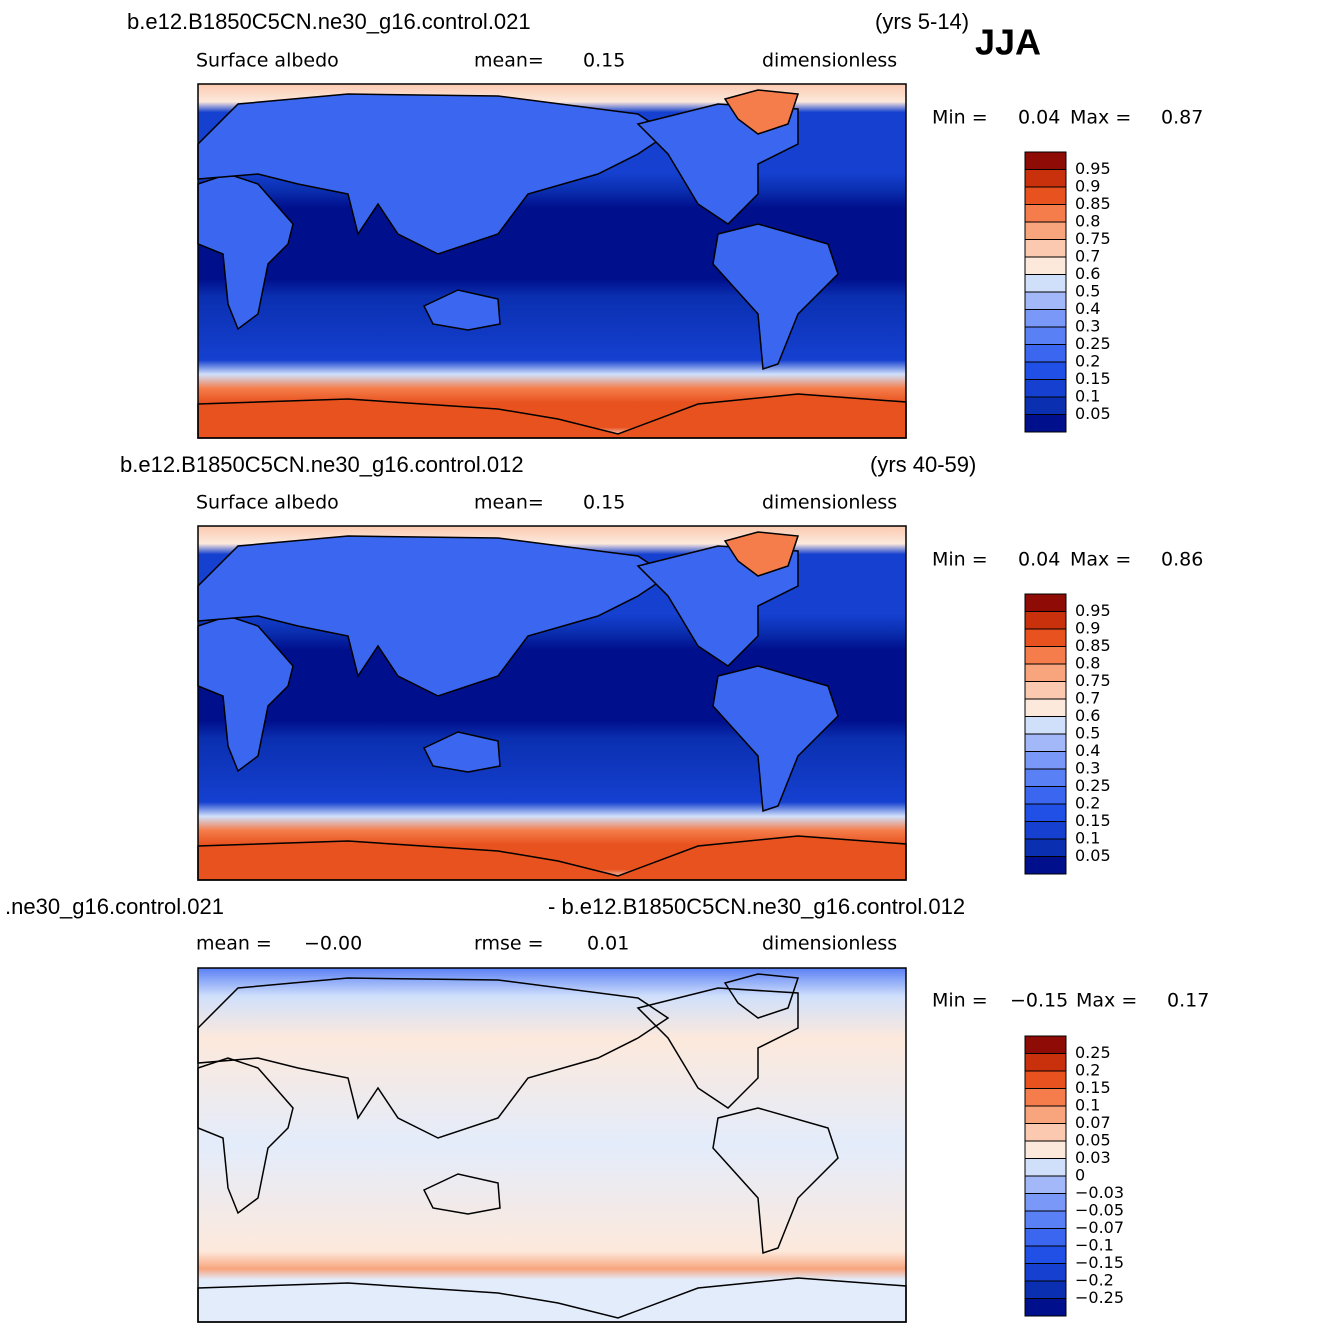  I want to click on stat-label: rmse =, so click(509, 944).